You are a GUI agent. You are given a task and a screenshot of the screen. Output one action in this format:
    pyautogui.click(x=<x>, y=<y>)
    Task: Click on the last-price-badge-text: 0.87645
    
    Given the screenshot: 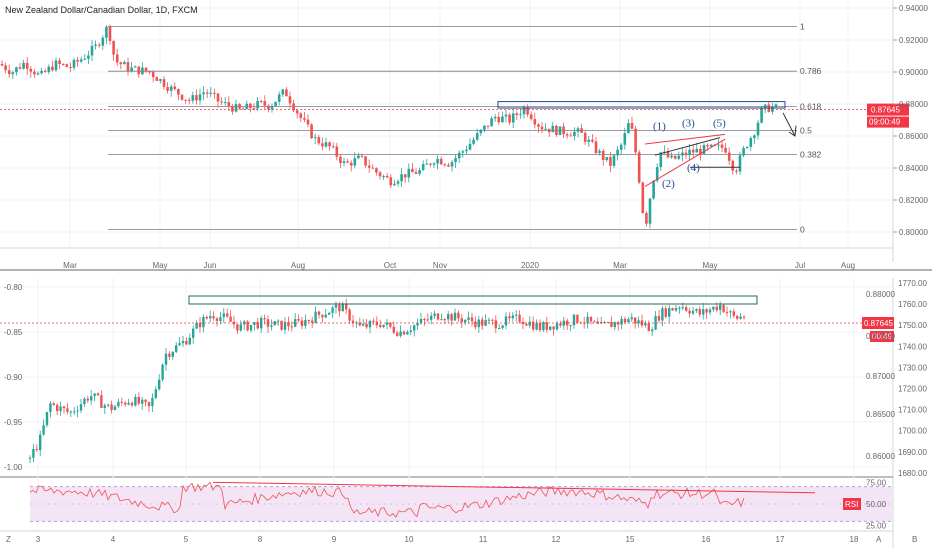 What is the action you would take?
    pyautogui.click(x=885, y=110)
    